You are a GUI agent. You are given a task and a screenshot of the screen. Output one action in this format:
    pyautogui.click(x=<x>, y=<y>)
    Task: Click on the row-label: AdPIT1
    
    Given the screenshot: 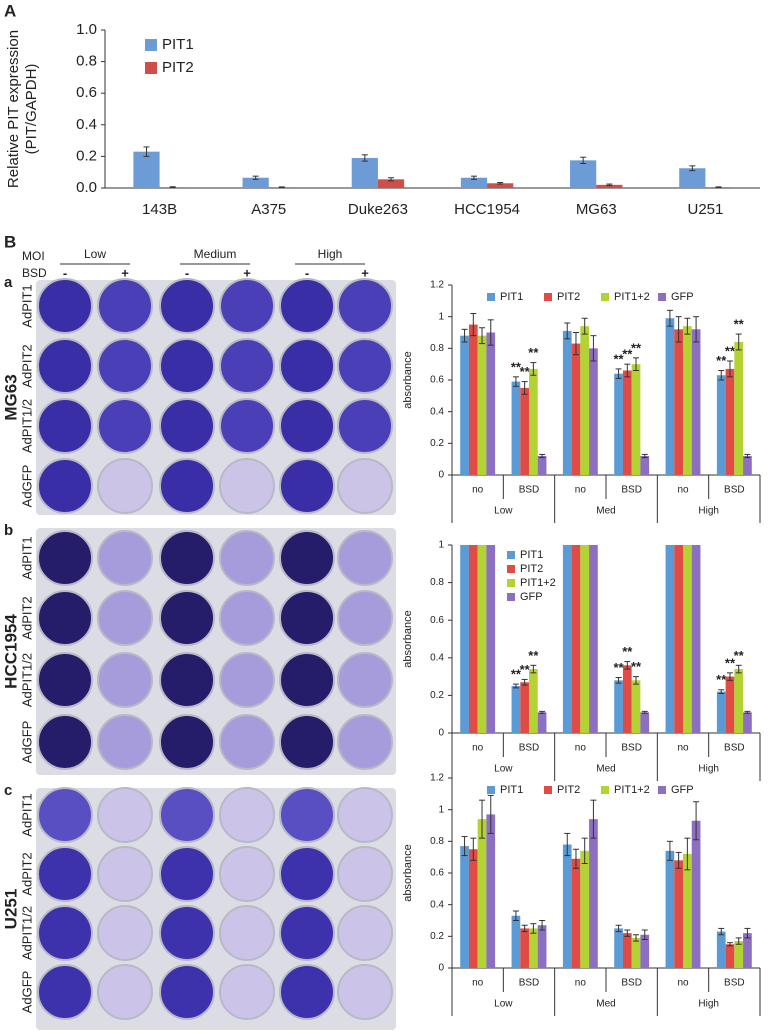 What is the action you would take?
    pyautogui.click(x=26, y=557)
    